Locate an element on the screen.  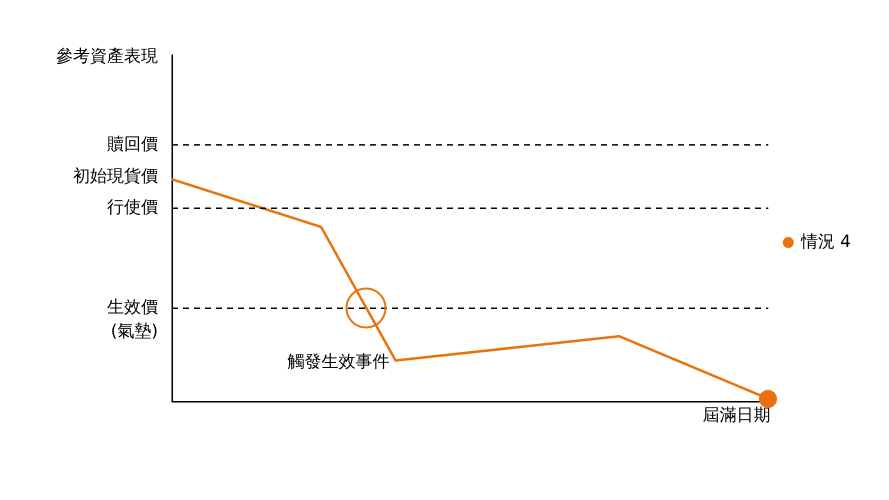
text: 初始現貨價 is located at coordinates (115, 176).